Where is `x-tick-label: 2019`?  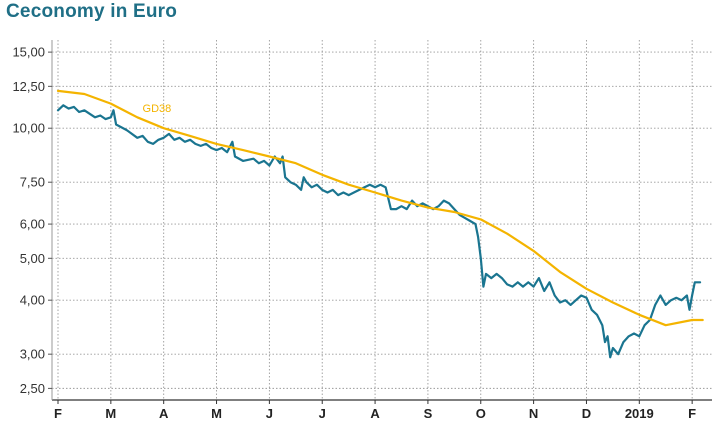 x-tick-label: 2019 is located at coordinates (639, 413).